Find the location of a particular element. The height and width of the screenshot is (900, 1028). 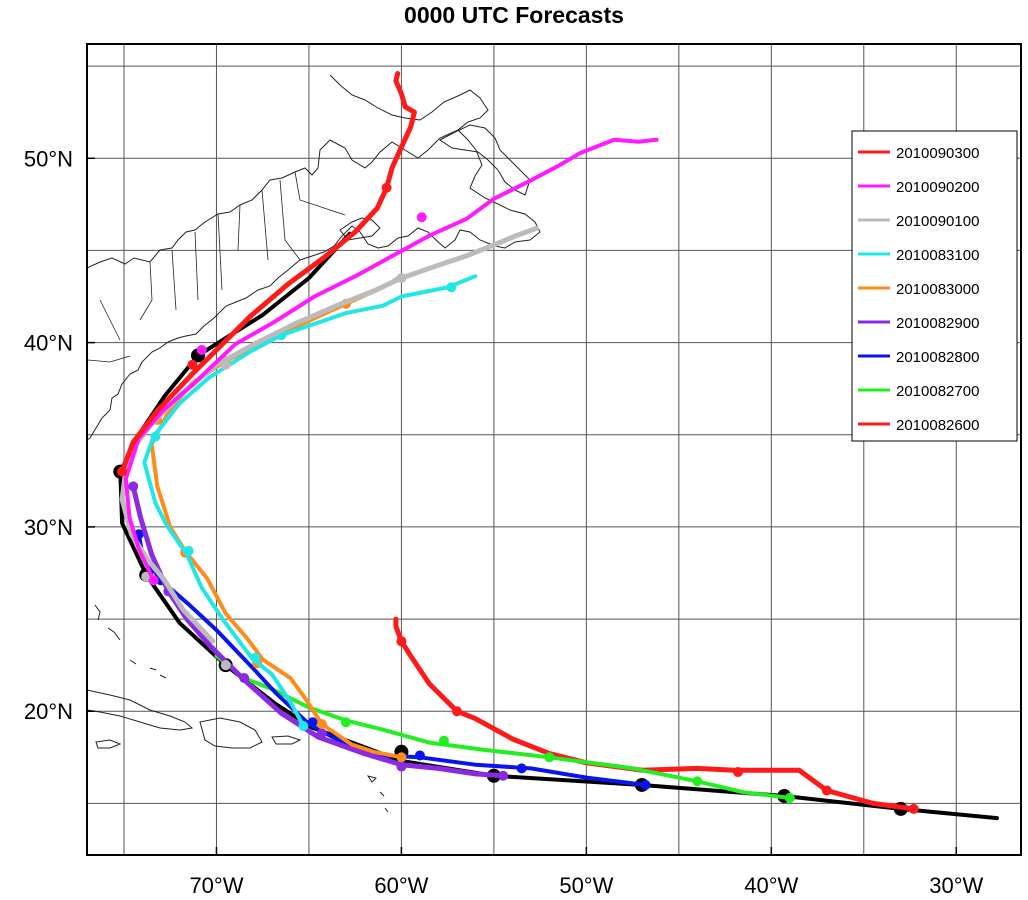

state-borders is located at coordinates (216, 267).